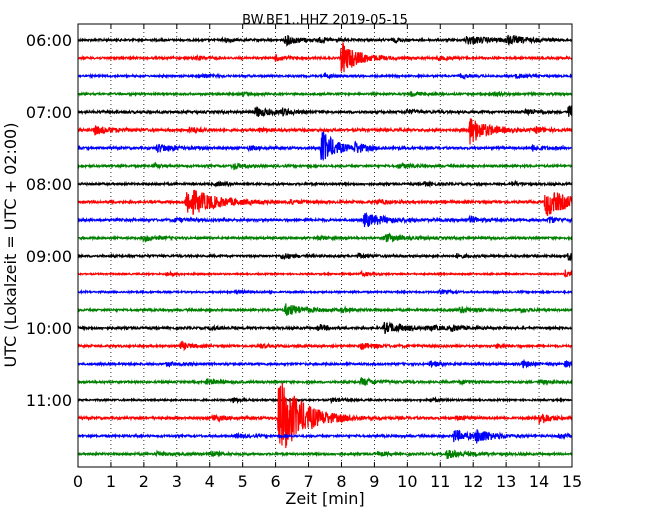 This screenshot has height=520, width=650. Describe the element at coordinates (506, 481) in the screenshot. I see `x-tick-label-13: 13` at that location.